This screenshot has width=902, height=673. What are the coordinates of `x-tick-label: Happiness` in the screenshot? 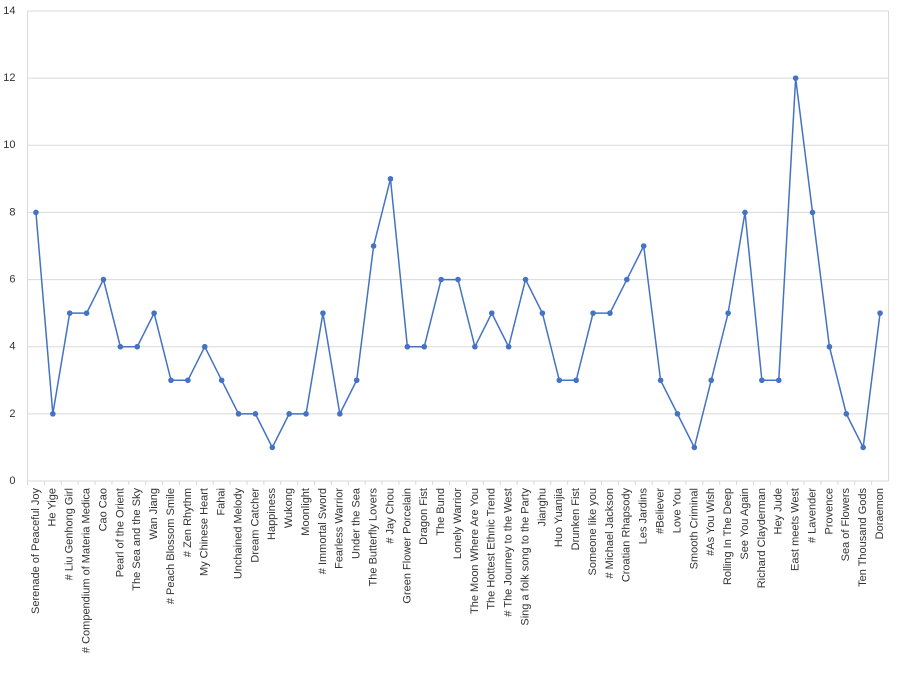 It's located at (272, 514).